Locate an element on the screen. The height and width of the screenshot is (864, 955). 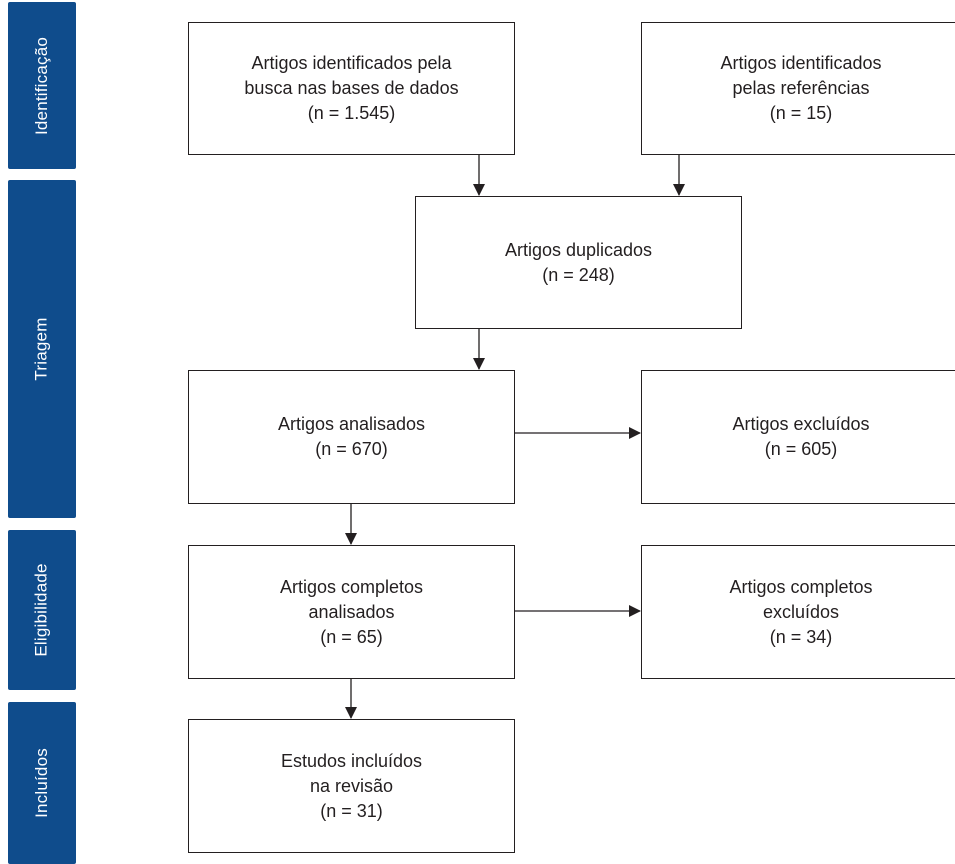
phase-label: Identificação is located at coordinates (41, 85).